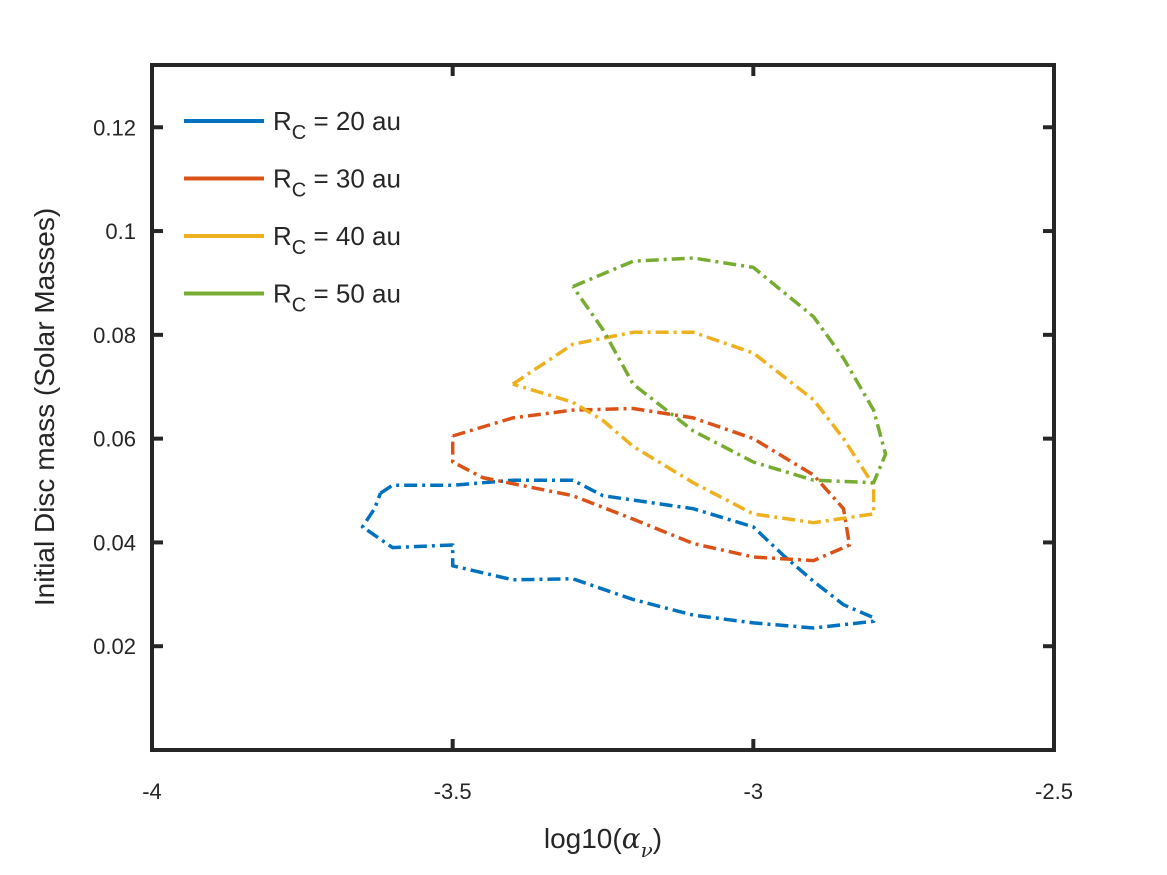 The height and width of the screenshot is (875, 1167). What do you see at coordinates (353, 294) in the screenshot?
I see `legend-label-rest: = 50 au` at bounding box center [353, 294].